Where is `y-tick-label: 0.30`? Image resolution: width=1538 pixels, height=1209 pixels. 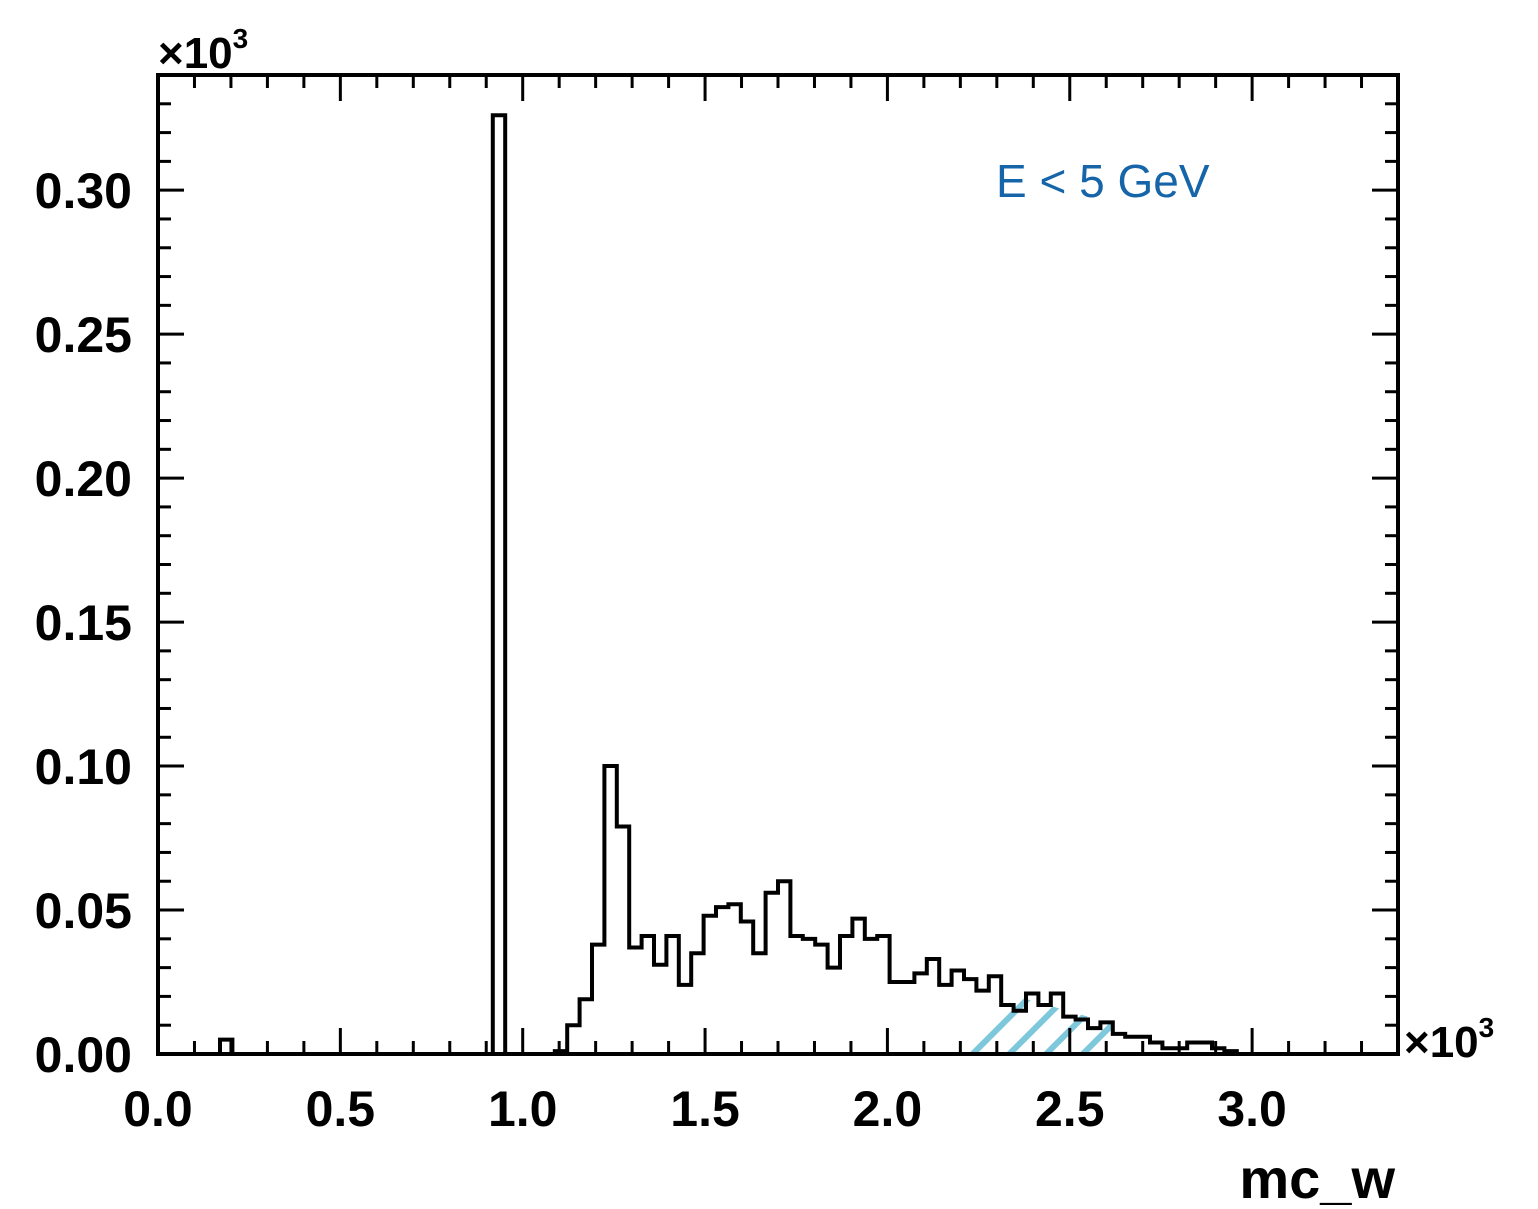 y-tick-label: 0.30 is located at coordinates (83, 191).